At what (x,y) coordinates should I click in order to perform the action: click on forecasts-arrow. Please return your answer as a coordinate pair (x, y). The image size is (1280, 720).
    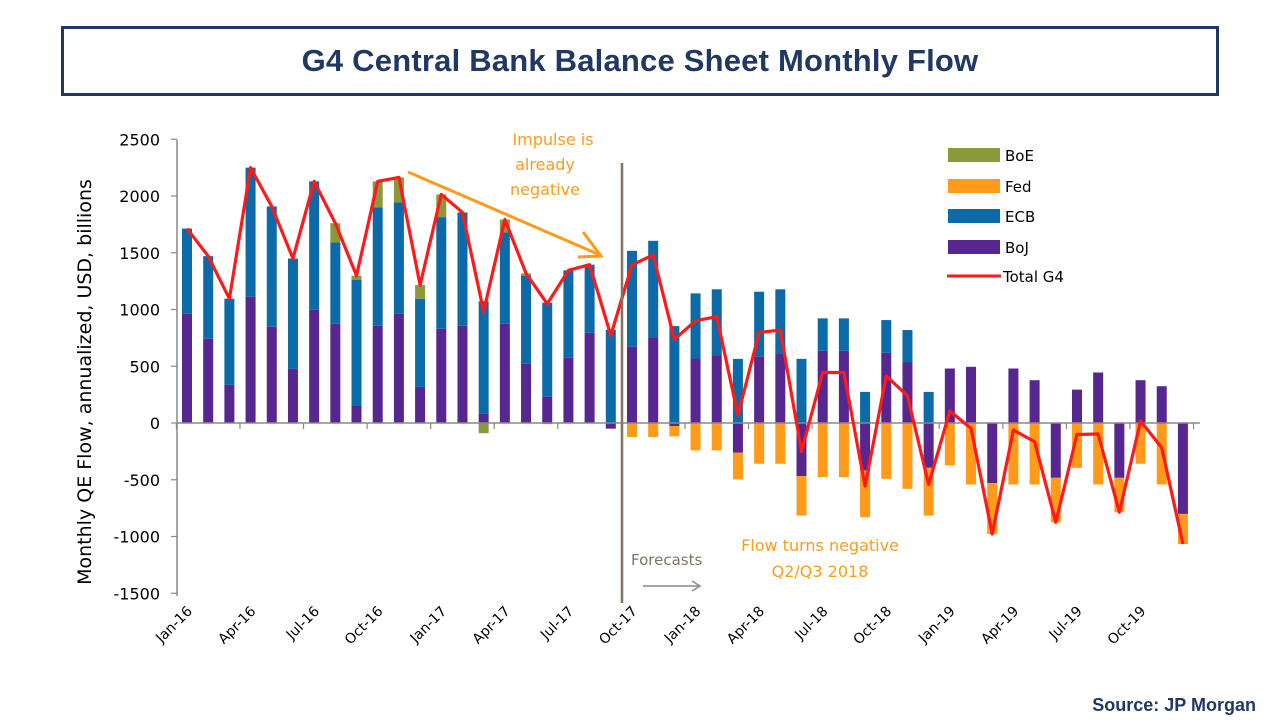
    Looking at the image, I should click on (672, 586).